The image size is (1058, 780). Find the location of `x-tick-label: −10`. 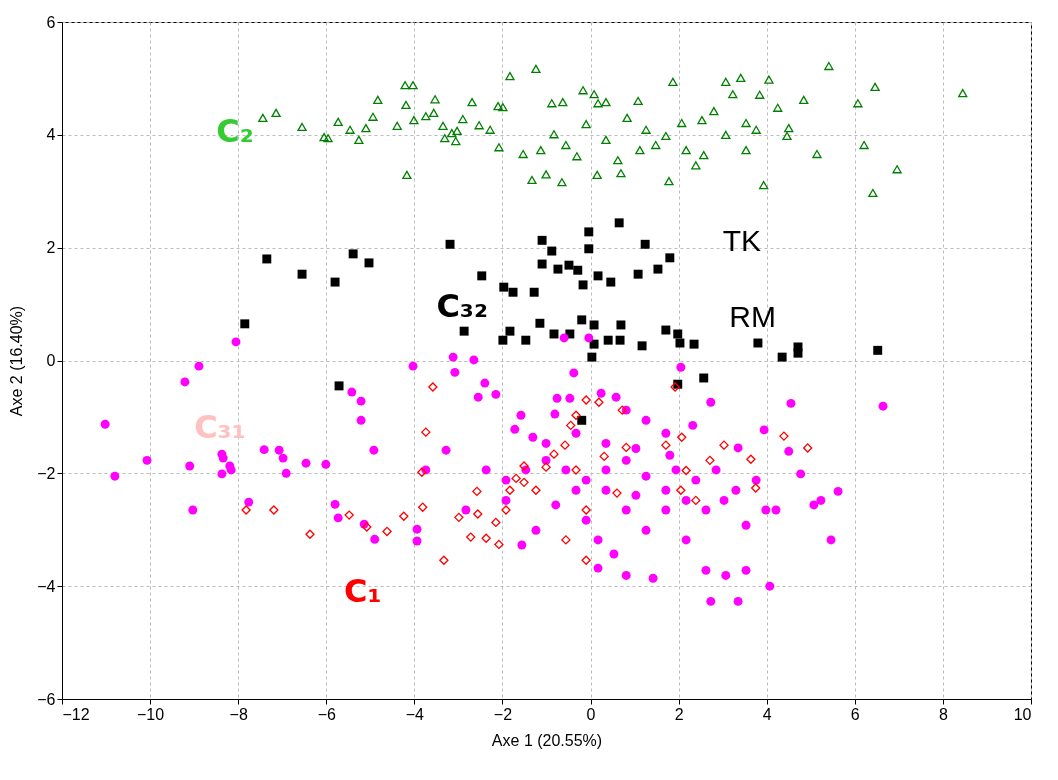

x-tick-label: −10 is located at coordinates (151, 714).